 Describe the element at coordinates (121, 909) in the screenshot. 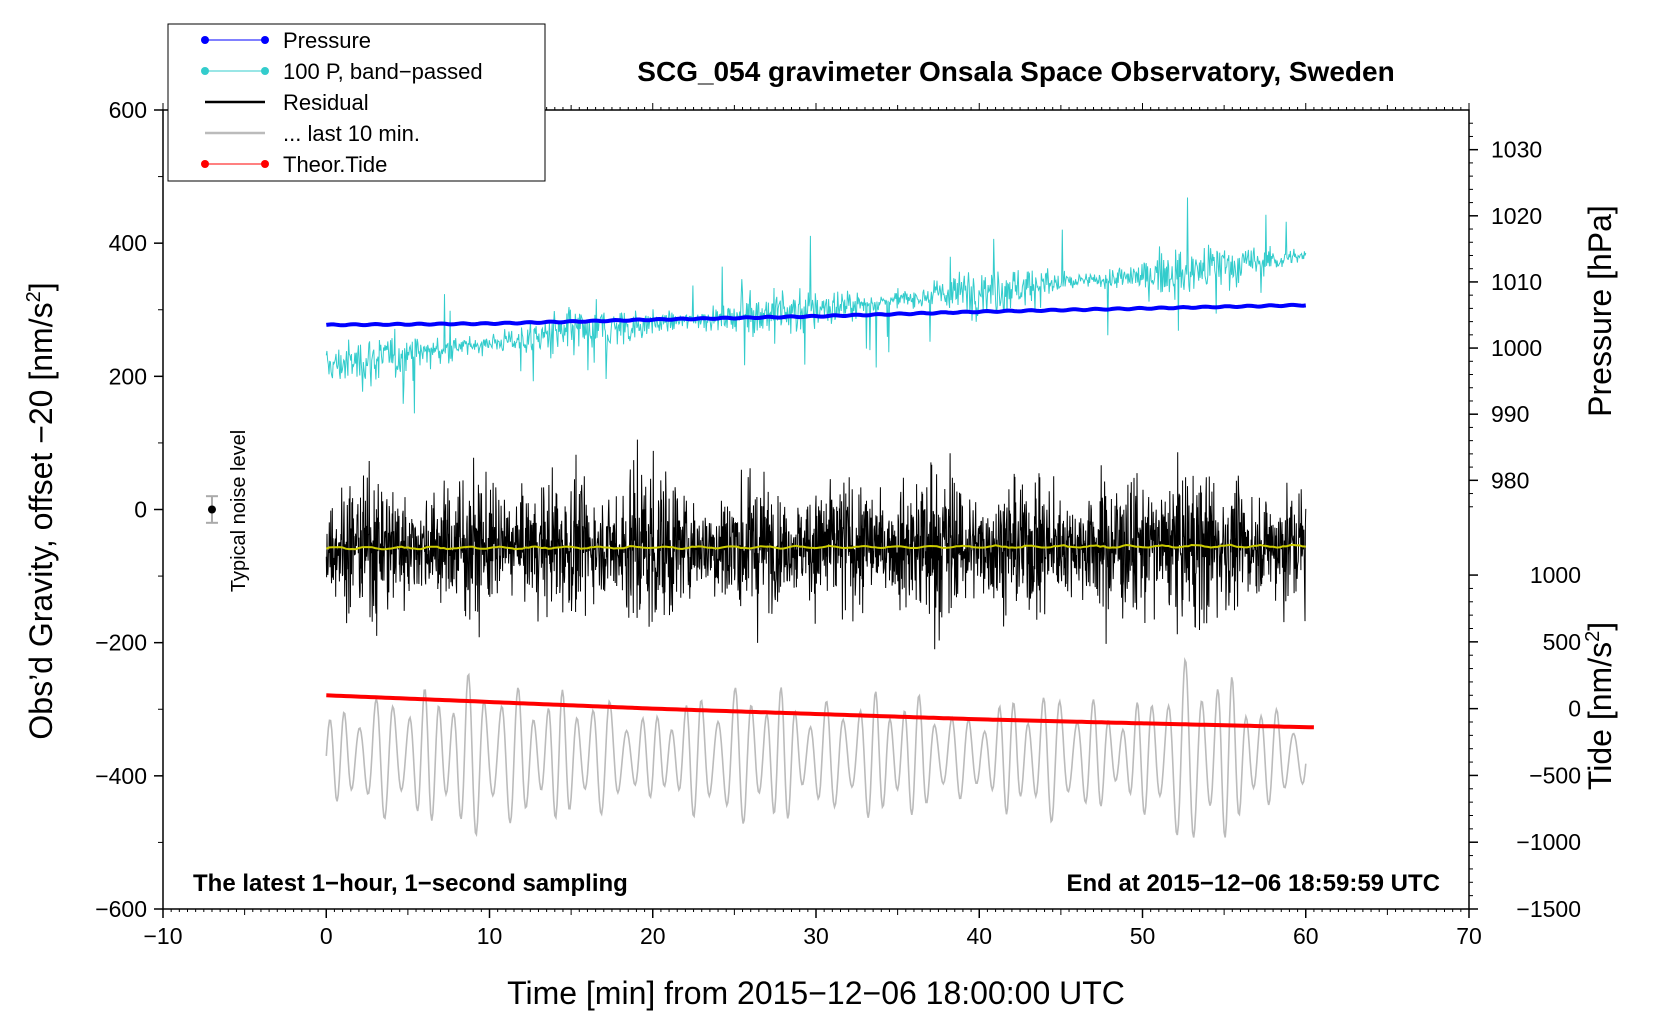

I see `y-tick-label: −600` at that location.